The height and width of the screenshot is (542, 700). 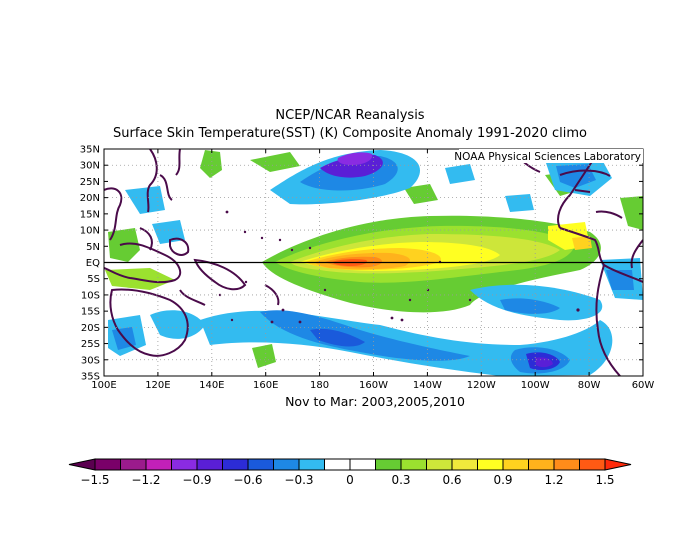 I want to click on colorbar-label: 1.2, so click(x=553, y=480).